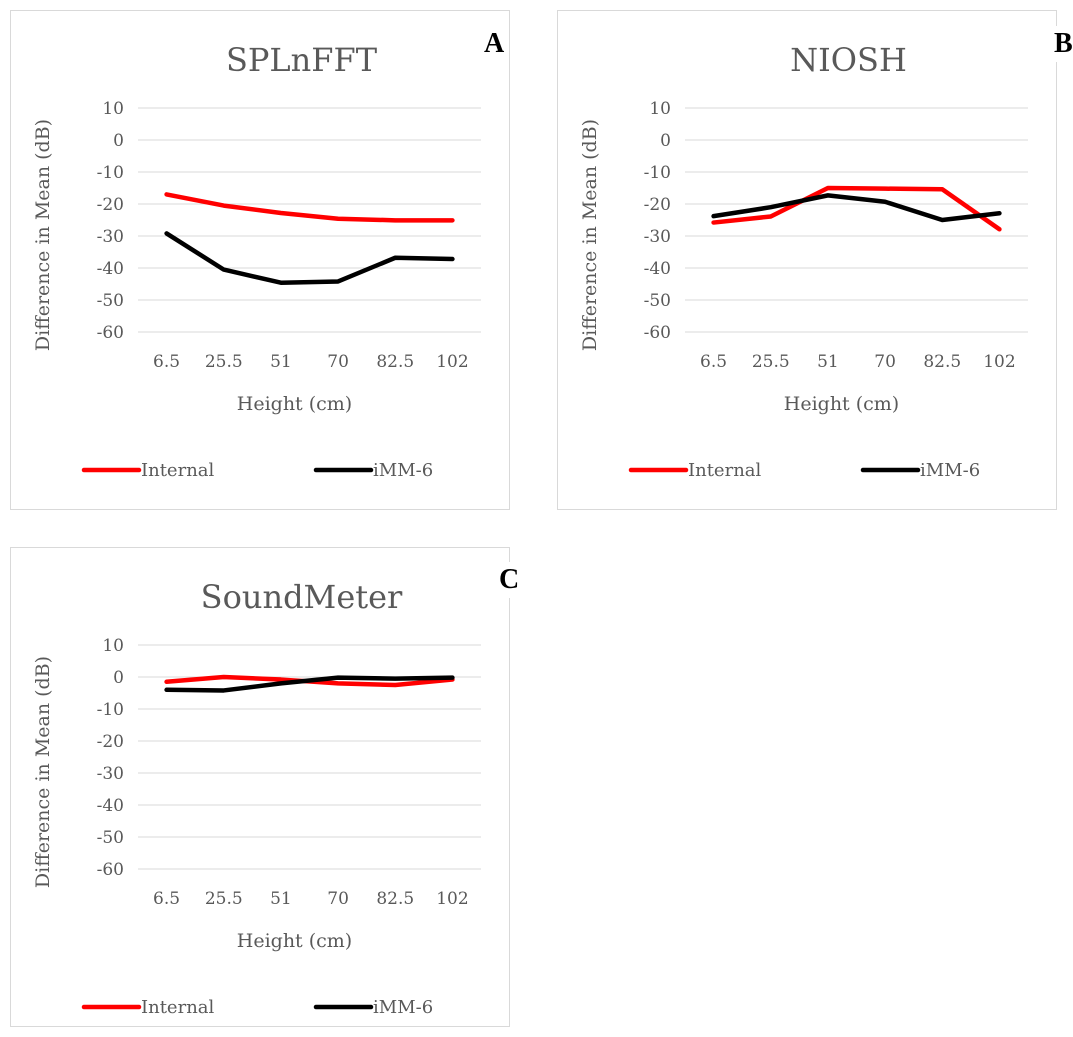 The image size is (1073, 1037). What do you see at coordinates (999, 362) in the screenshot?
I see `chart1-x-tick-label: 102` at bounding box center [999, 362].